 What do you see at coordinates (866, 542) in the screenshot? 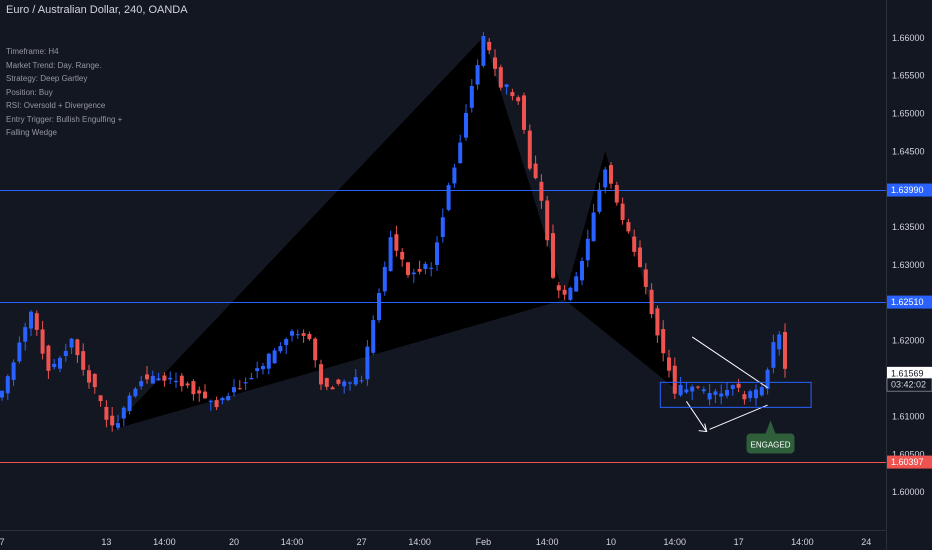
I see `time-tick-label: 24` at bounding box center [866, 542].